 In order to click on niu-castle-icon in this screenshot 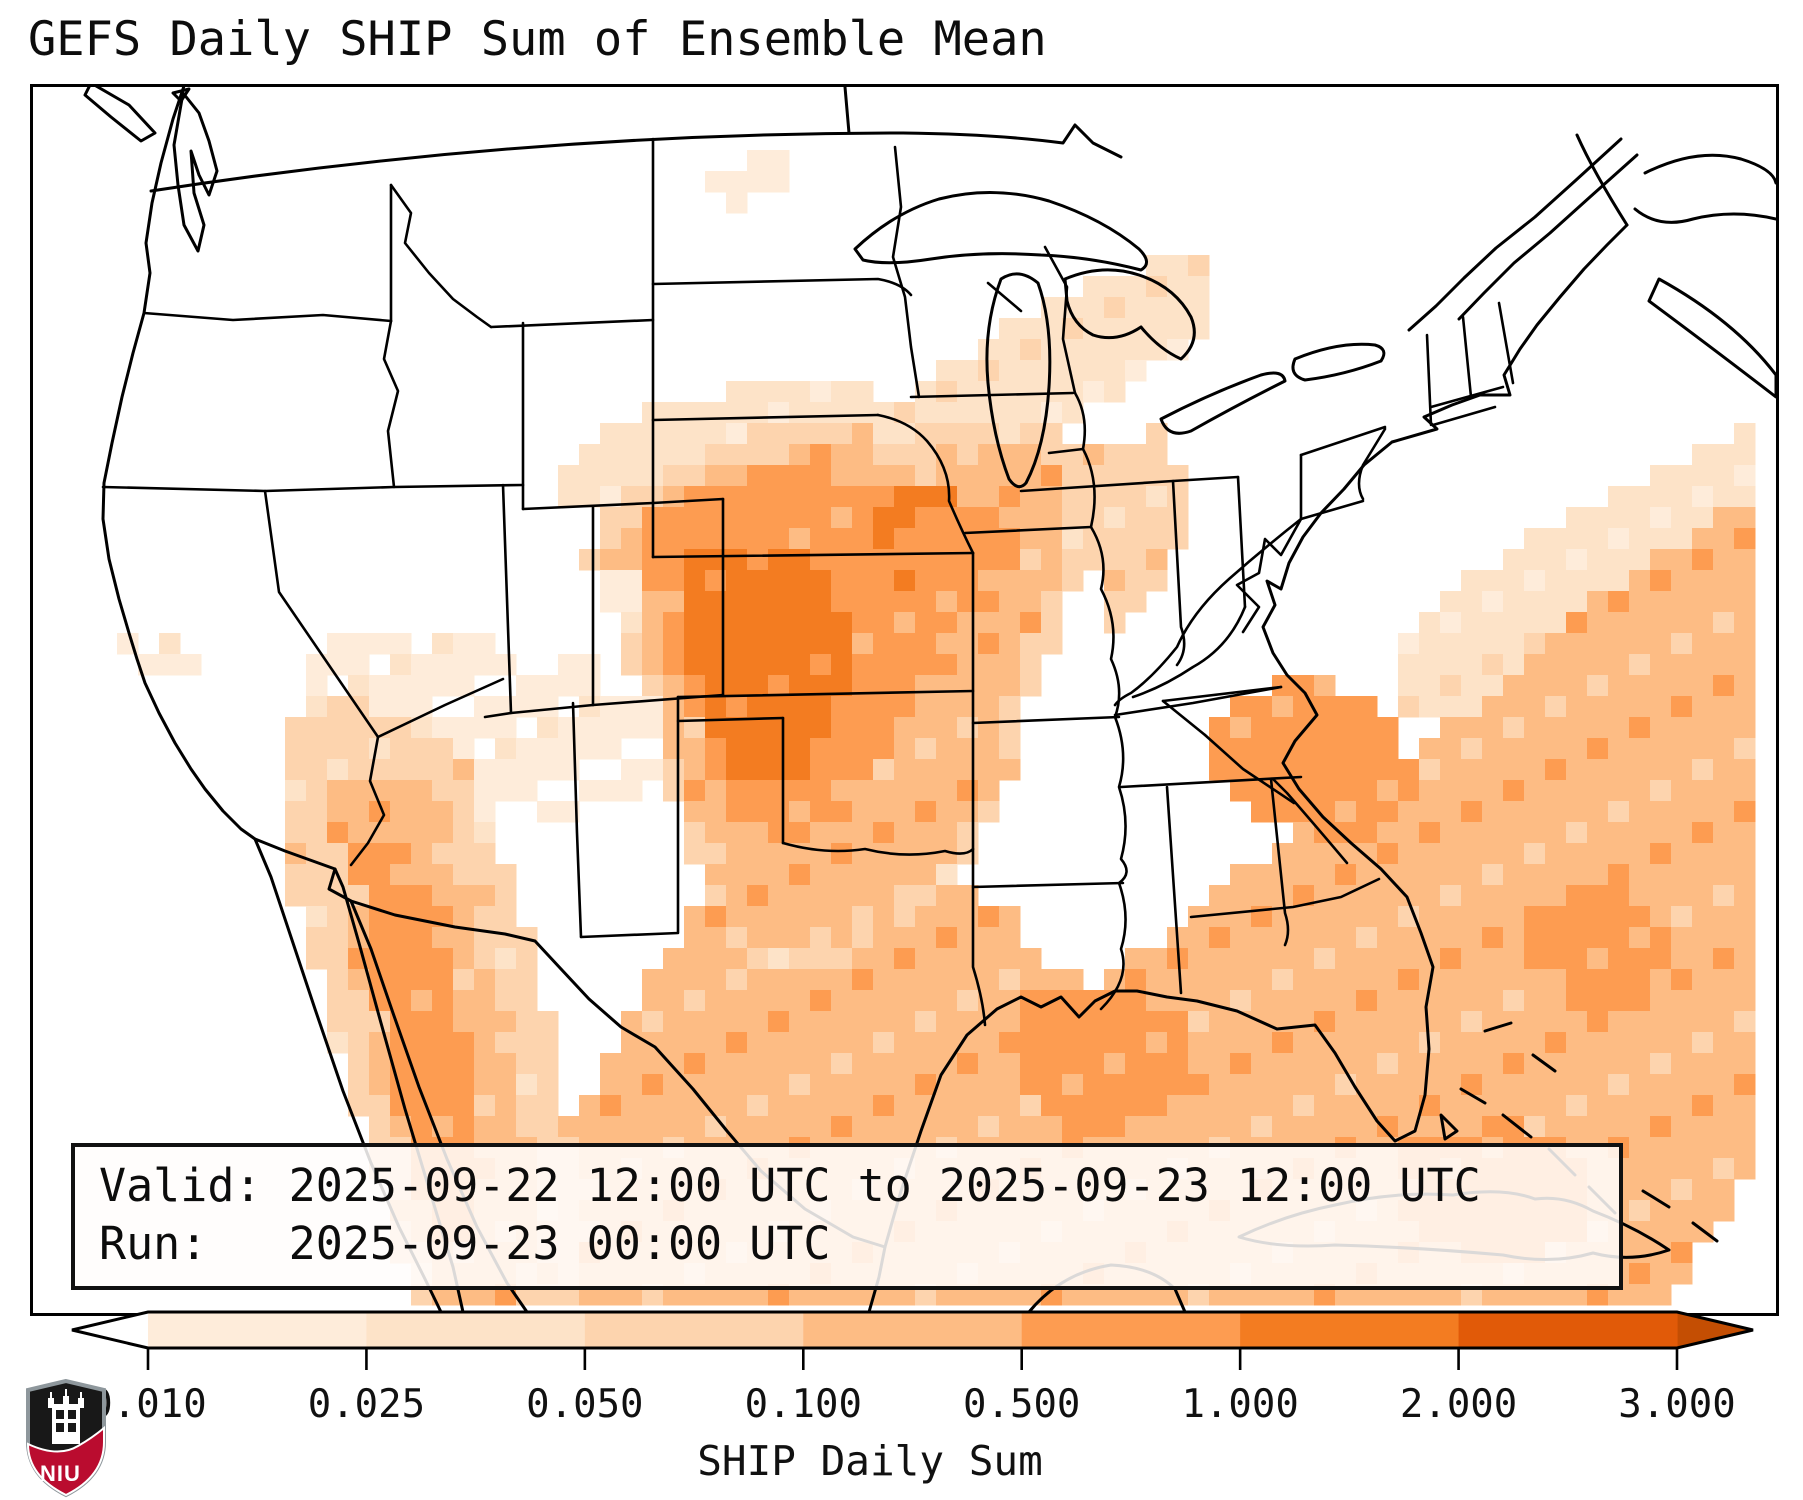, I will do `click(66, 1416)`.